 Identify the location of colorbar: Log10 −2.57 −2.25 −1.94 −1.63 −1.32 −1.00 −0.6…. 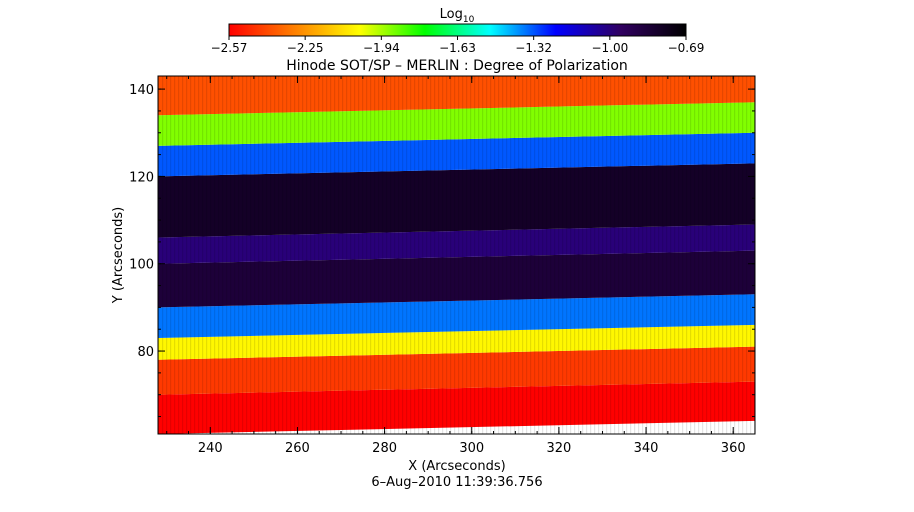
(458, 31).